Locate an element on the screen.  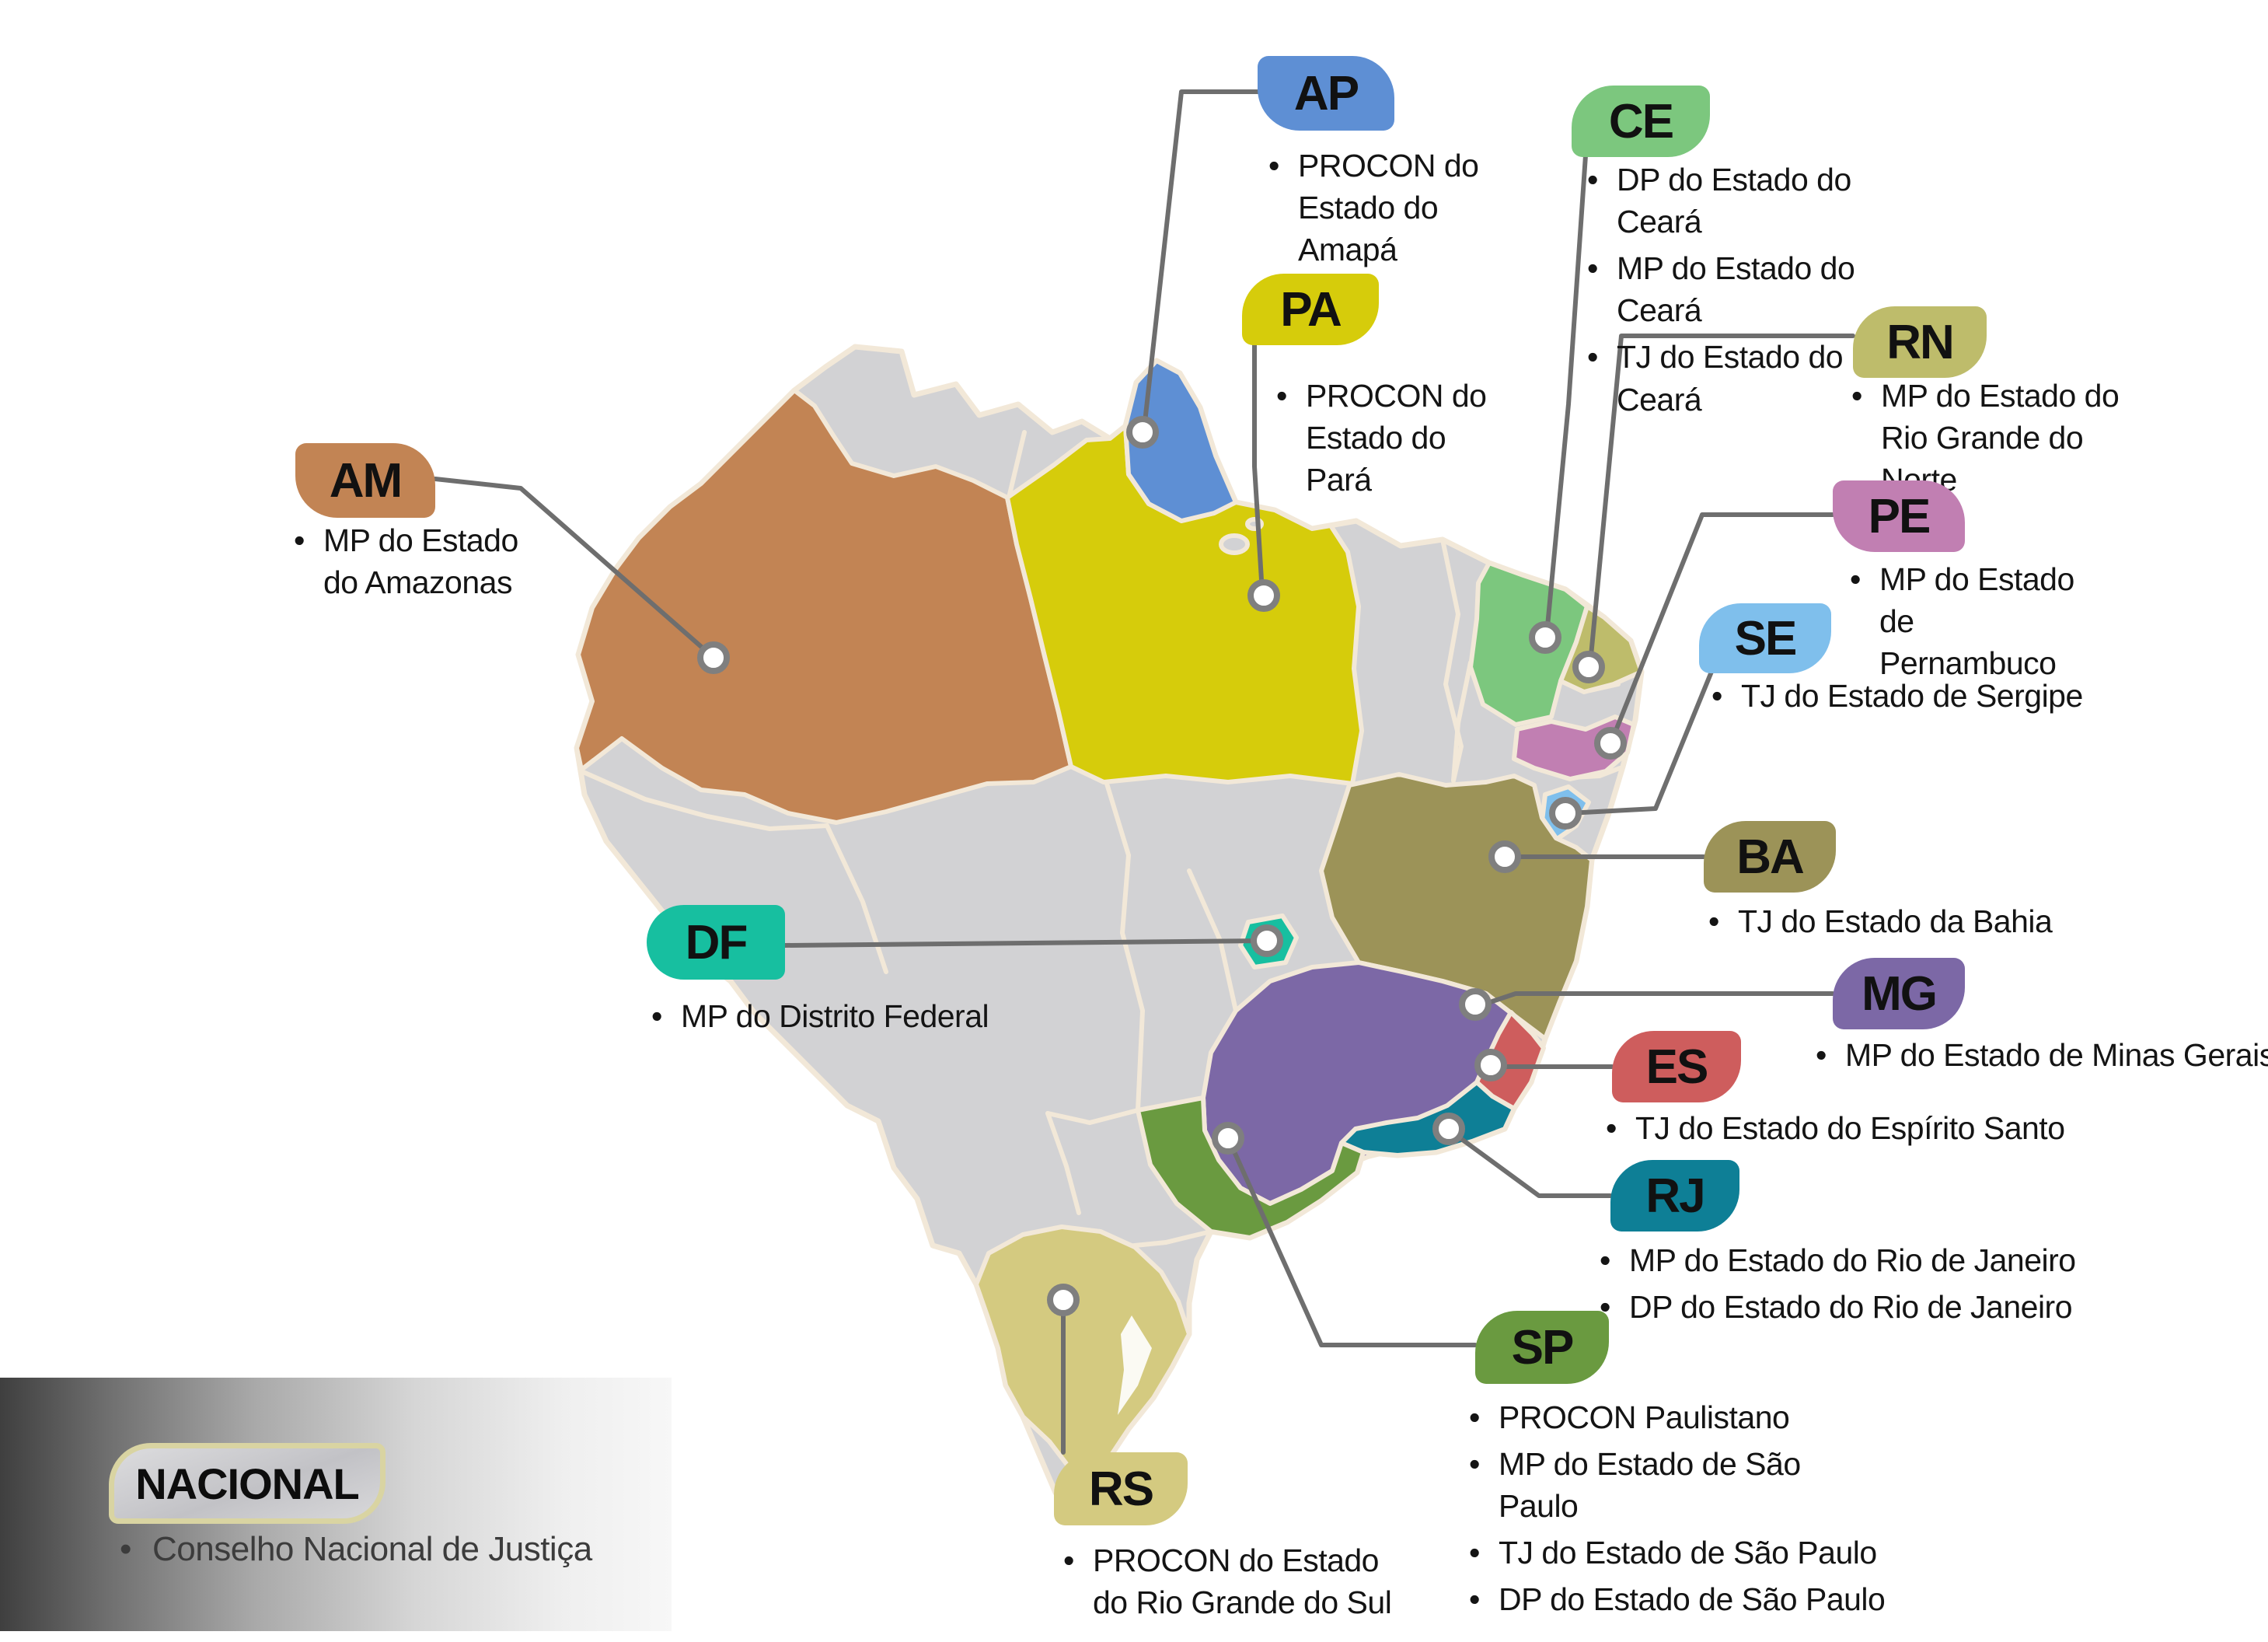
national-badge: NACIONAL is located at coordinates (248, 1483).